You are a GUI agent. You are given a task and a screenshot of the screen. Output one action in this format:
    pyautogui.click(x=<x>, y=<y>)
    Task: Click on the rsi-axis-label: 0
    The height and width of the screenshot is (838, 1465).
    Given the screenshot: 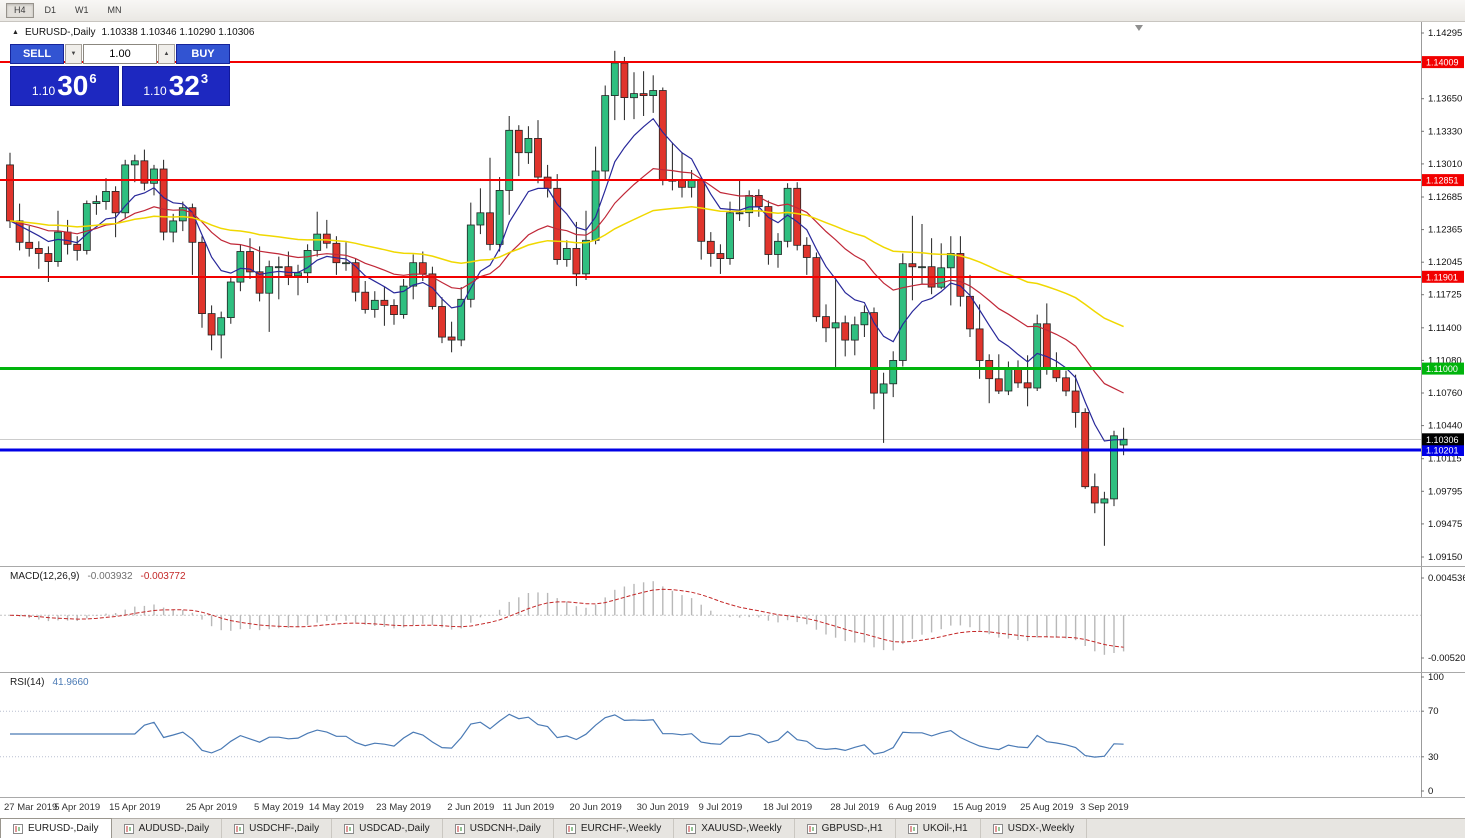 What is the action you would take?
    pyautogui.click(x=1430, y=791)
    